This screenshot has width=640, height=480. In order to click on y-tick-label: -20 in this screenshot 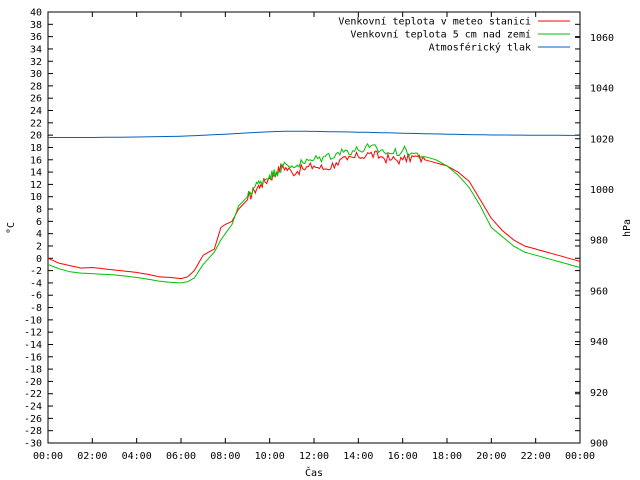, I will do `click(33, 382)`.